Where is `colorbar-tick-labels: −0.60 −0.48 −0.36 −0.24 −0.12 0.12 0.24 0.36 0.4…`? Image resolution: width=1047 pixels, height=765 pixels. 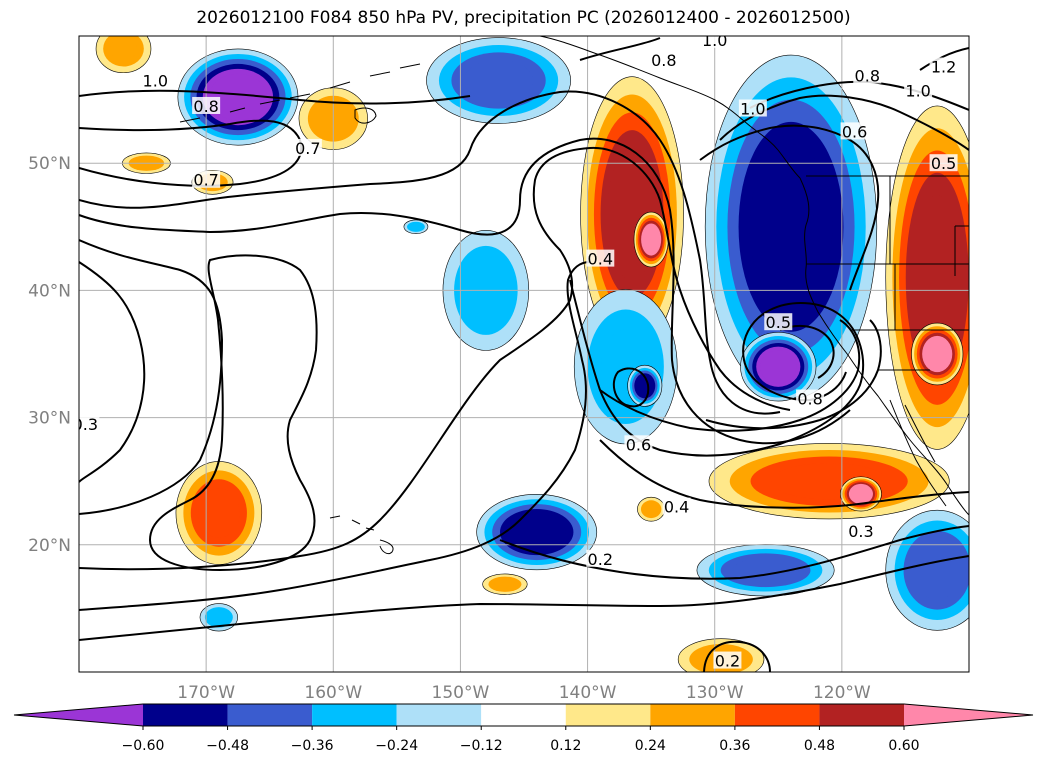 colorbar-tick-labels: −0.60 −0.48 −0.36 −0.24 −0.12 0.12 0.24 0.36 0.4… is located at coordinates (521, 740).